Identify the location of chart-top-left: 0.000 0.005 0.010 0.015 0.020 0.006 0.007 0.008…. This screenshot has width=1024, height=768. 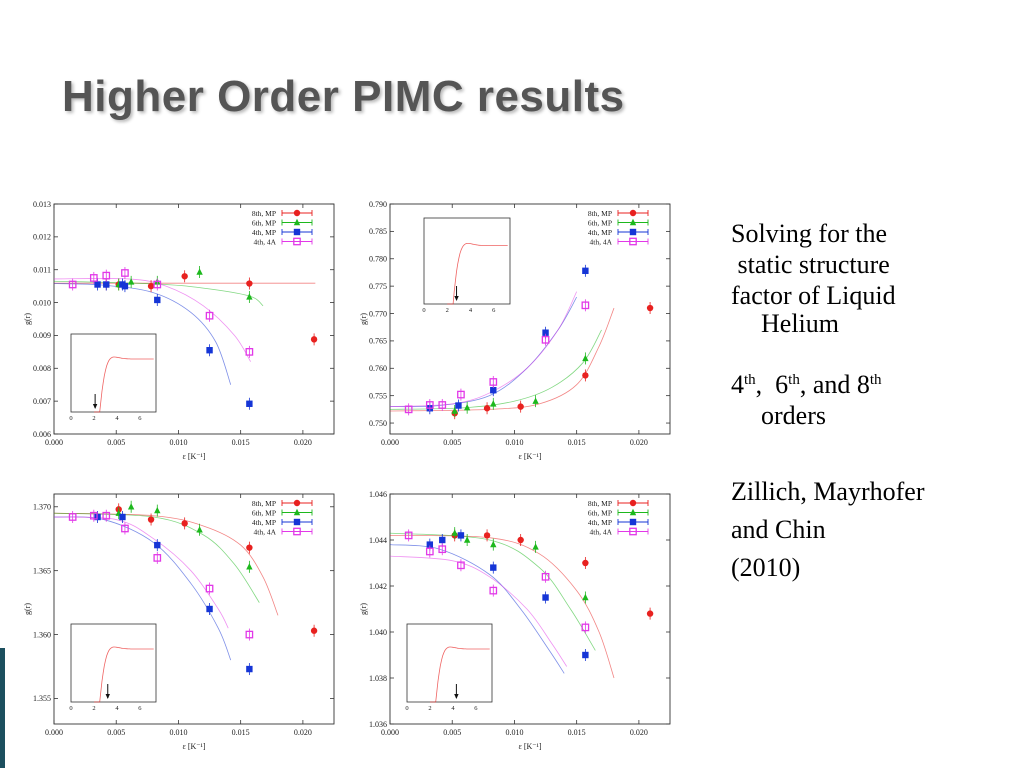
(187, 336).